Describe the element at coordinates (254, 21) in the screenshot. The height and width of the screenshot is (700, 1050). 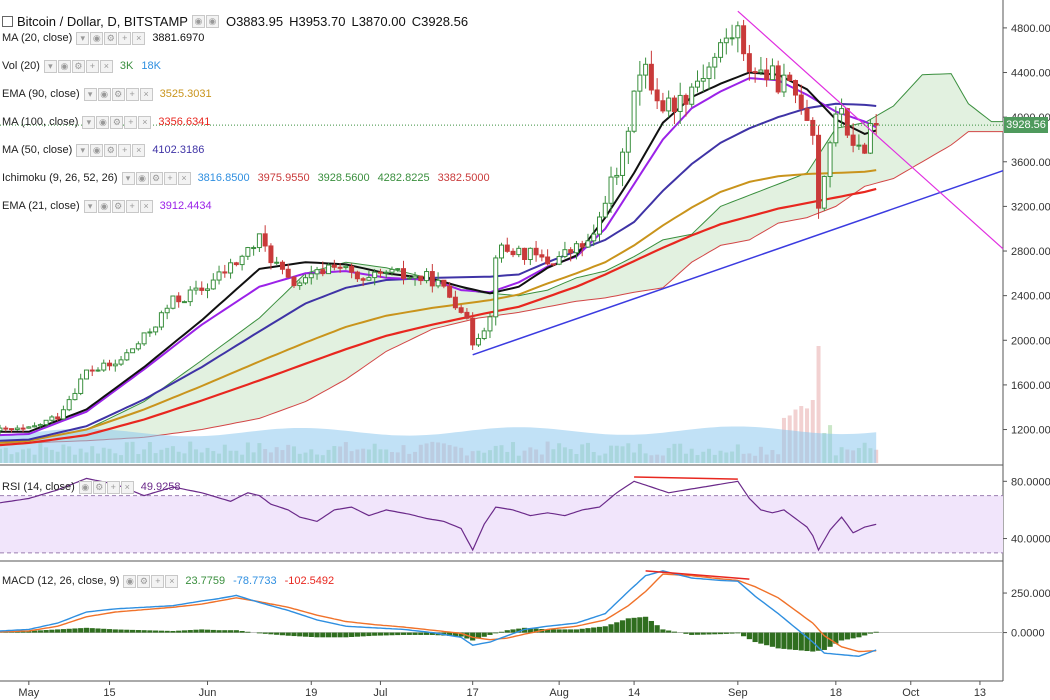
I see `open-value: O3883.95` at that location.